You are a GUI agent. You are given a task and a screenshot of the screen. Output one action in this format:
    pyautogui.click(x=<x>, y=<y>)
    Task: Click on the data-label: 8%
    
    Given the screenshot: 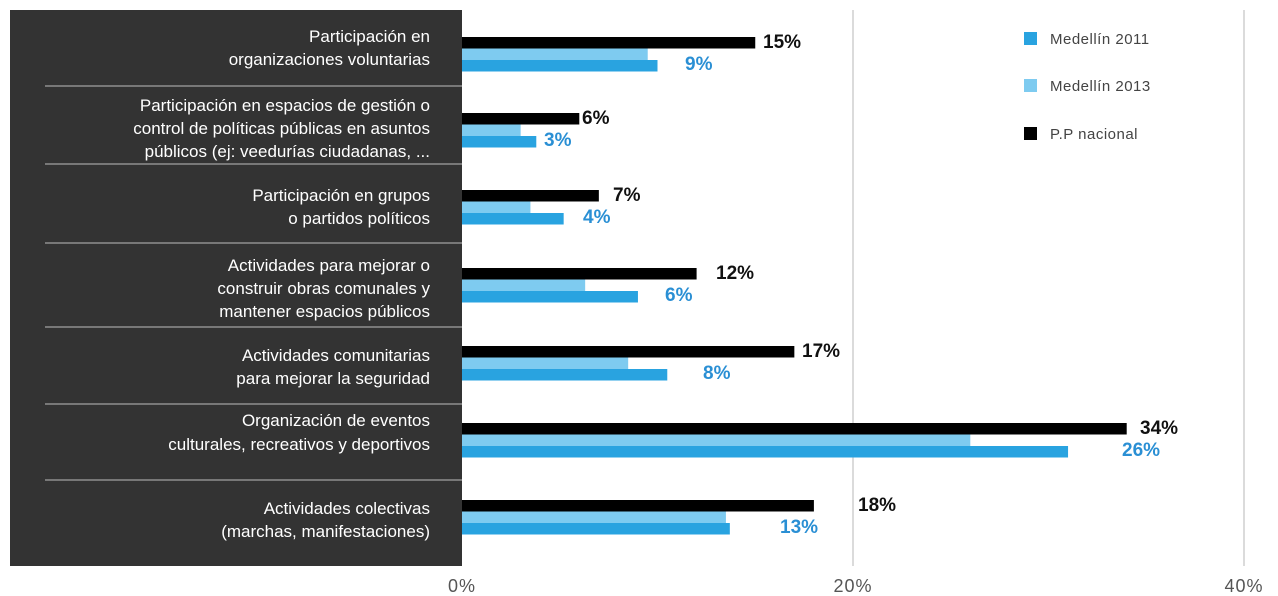 What is the action you would take?
    pyautogui.click(x=717, y=373)
    